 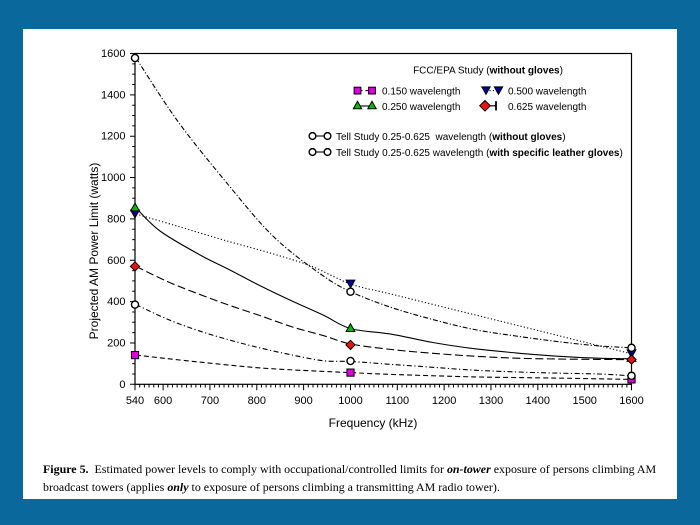 What do you see at coordinates (488, 71) in the screenshot?
I see `svg-text: FCC/EPA Study (without gloves)` at bounding box center [488, 71].